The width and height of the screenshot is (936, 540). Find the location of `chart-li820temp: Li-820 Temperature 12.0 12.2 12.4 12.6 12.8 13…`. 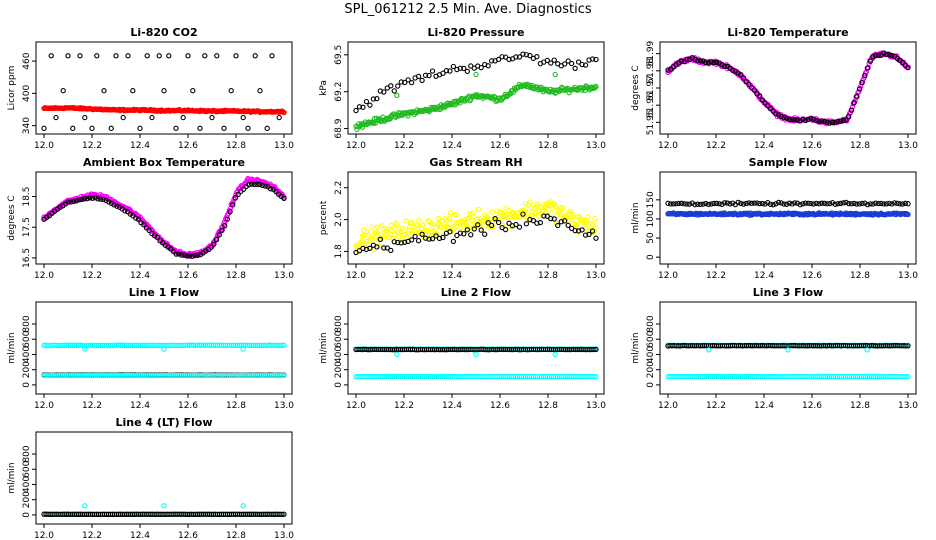

chart-li820temp: Li-820 Temperature 12.0 12.2 12.4 12.6 12.8 13… is located at coordinates (774, 88).